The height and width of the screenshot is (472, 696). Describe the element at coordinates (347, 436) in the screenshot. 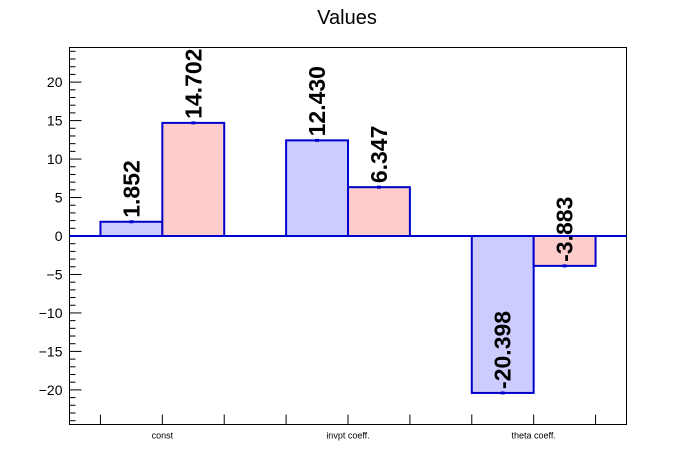

I see `x-tick-label: invpt coeff.` at that location.